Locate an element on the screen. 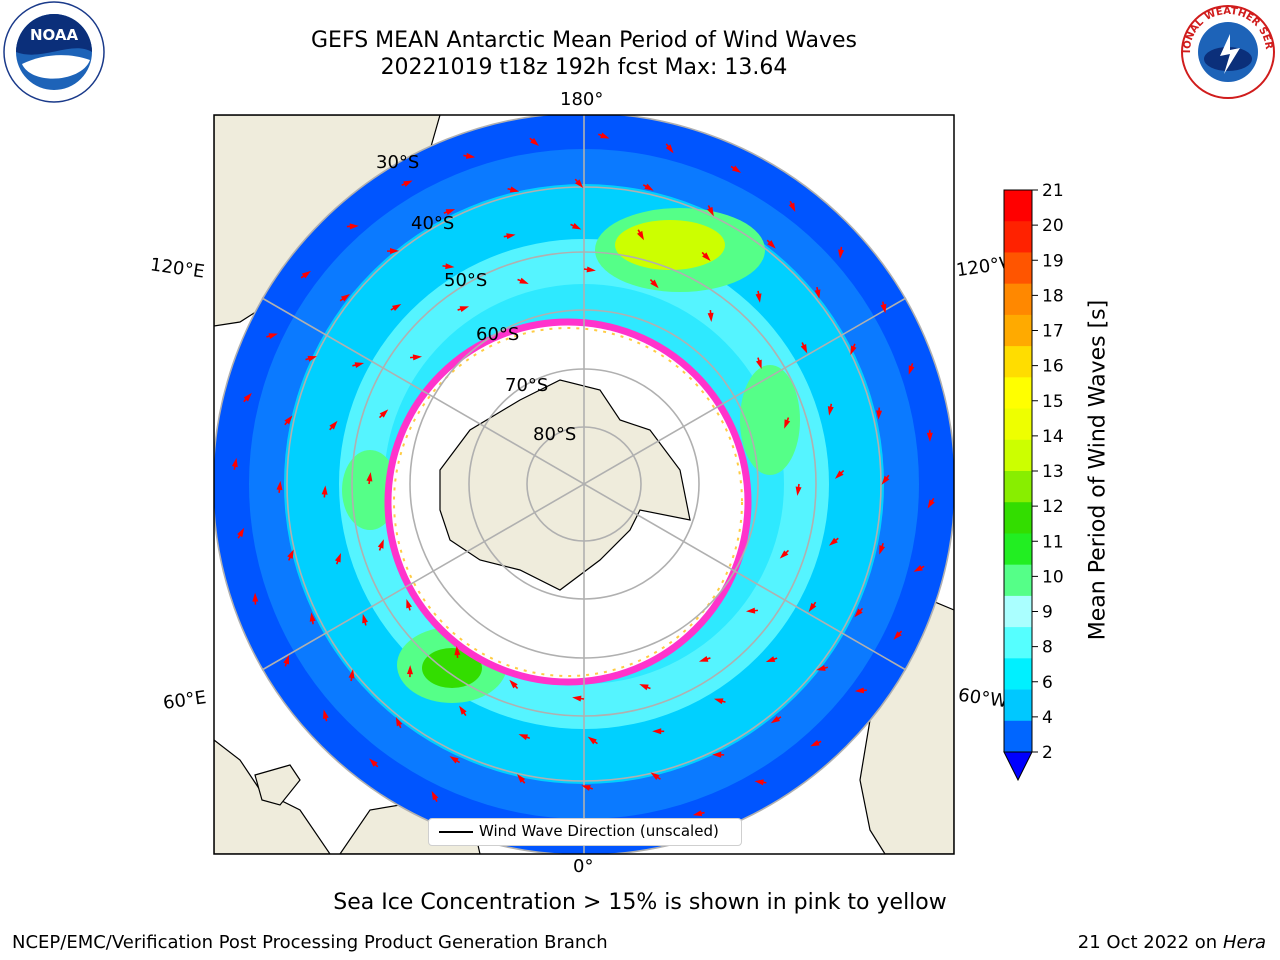 This screenshot has width=1280, height=960. lat-label-60s: 60°S is located at coordinates (498, 334).